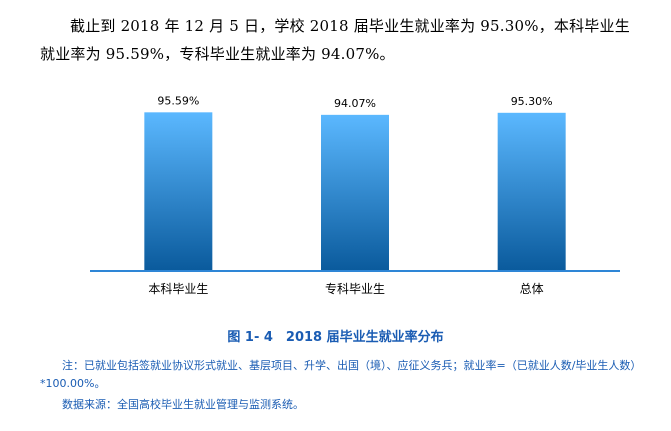  Describe the element at coordinates (532, 289) in the screenshot. I see `tick-label-2: 总体` at that location.